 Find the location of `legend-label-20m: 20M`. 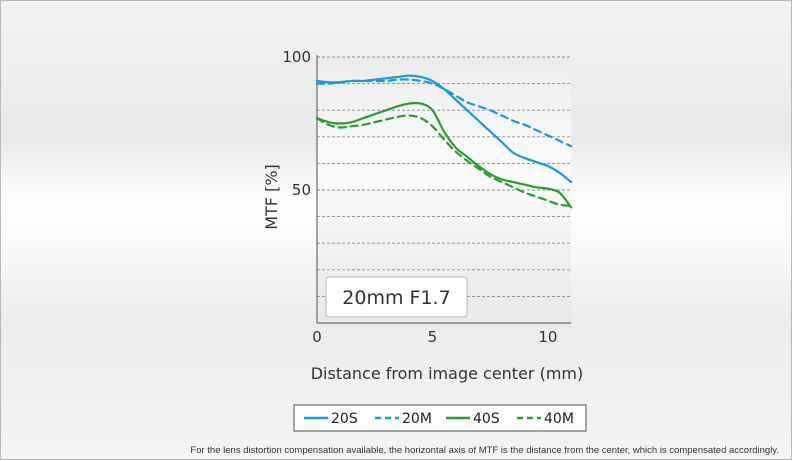

legend-label-20m: 20M is located at coordinates (417, 419).